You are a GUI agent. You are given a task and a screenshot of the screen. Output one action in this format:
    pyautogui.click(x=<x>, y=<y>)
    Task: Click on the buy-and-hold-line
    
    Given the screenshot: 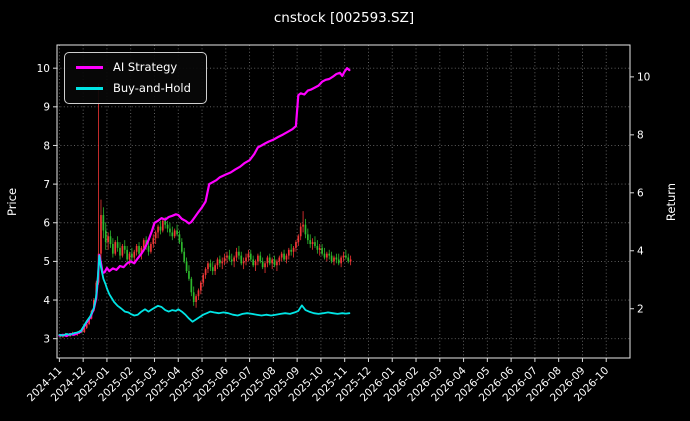 What is the action you would take?
    pyautogui.click(x=204, y=295)
    